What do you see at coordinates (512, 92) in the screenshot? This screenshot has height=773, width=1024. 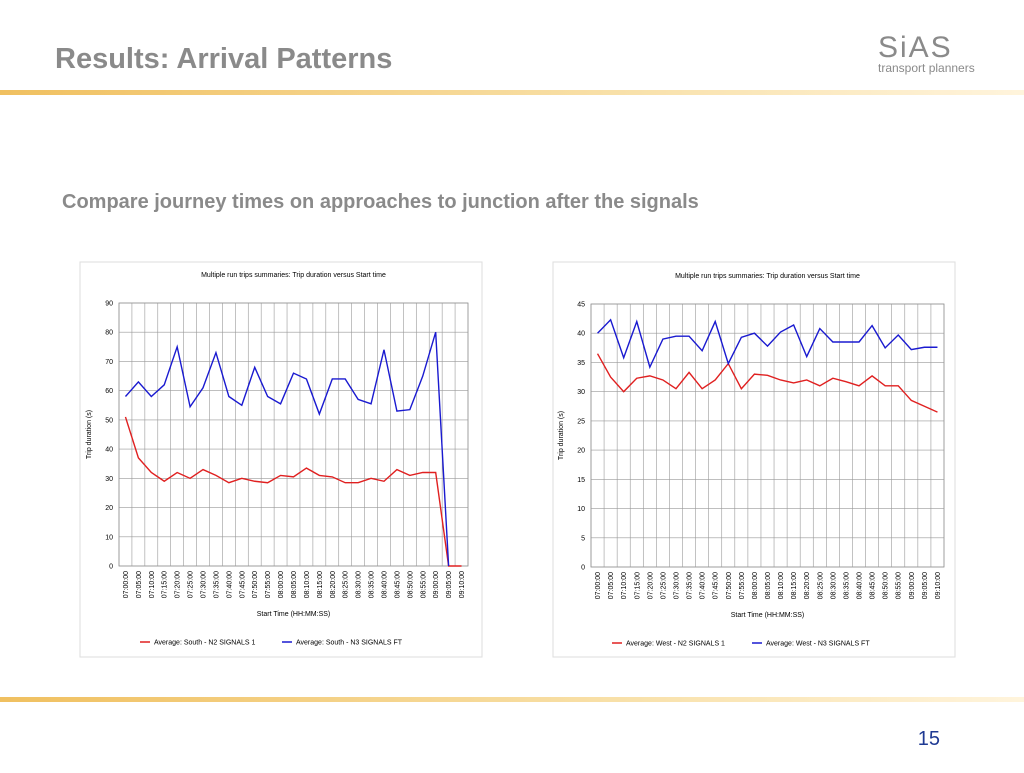 I see `header-rule` at bounding box center [512, 92].